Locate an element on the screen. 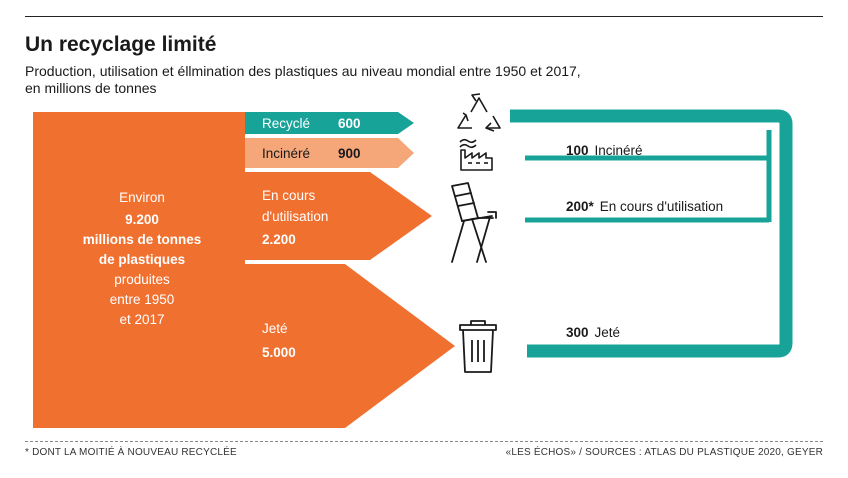 The image size is (848, 478). total-line-4: de plastiques is located at coordinates (142, 259).